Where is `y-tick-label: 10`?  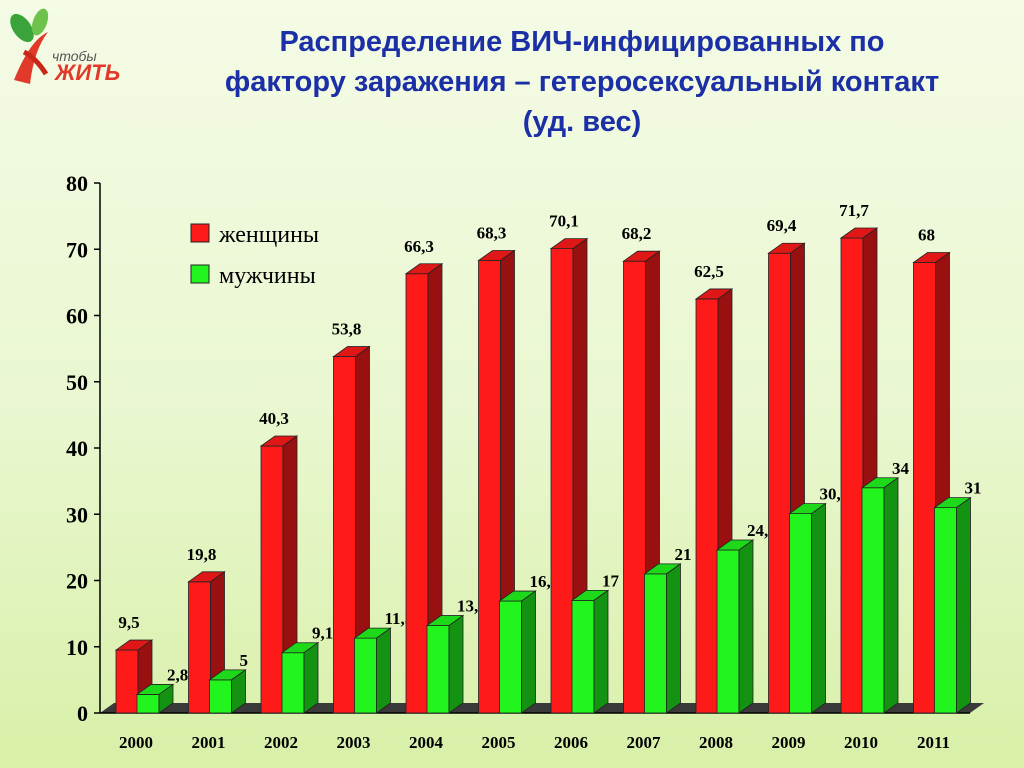 y-tick-label: 10 is located at coordinates (77, 647).